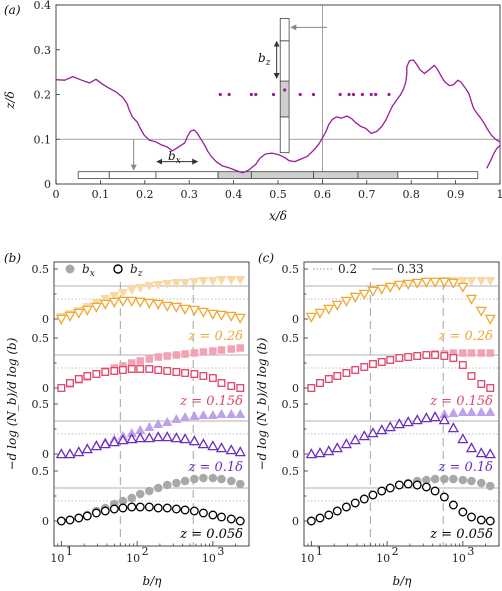 The image size is (502, 591). What do you see at coordinates (209, 558) in the screenshot?
I see `x-tick-label: 10` at bounding box center [209, 558].